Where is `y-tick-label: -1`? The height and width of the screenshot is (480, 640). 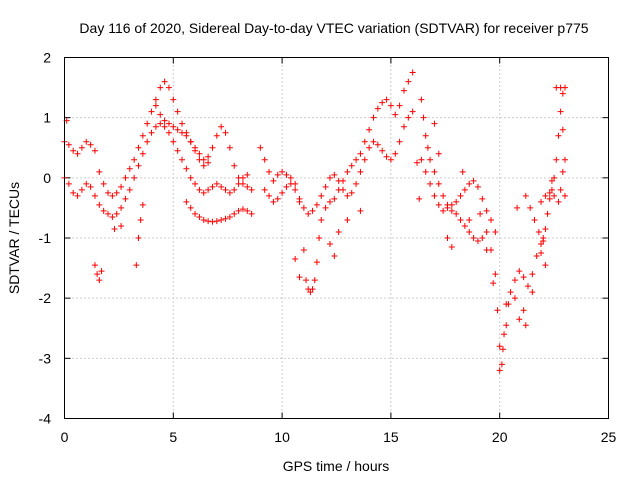 y-tick-label: -1 is located at coordinates (45, 238).